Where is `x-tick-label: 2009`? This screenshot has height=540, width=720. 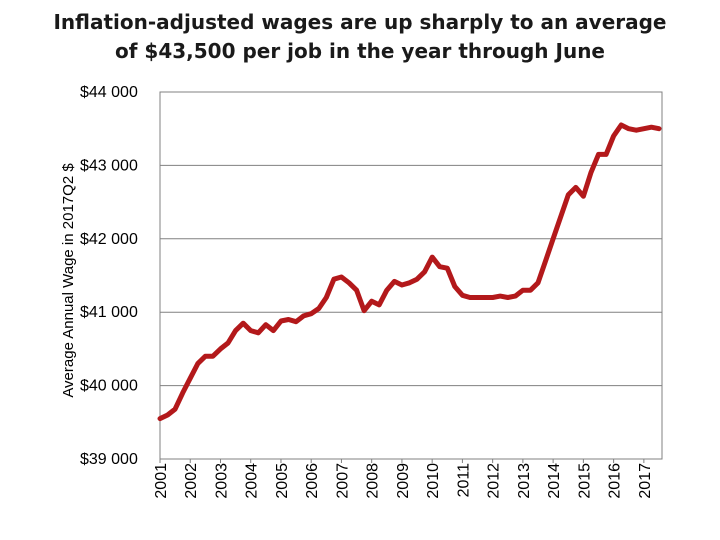 x-tick-label: 2009 is located at coordinates (403, 481).